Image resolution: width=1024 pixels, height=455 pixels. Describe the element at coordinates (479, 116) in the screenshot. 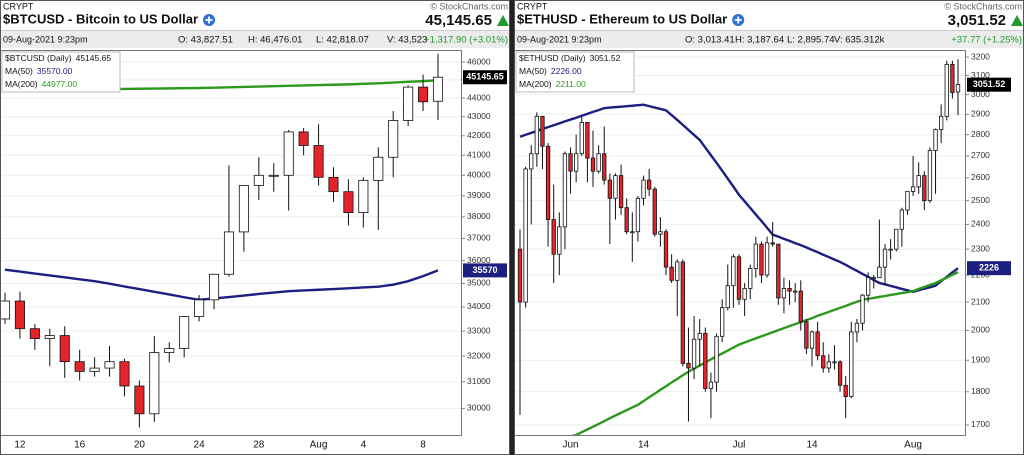

I see `y-tick-label: 43000` at that location.